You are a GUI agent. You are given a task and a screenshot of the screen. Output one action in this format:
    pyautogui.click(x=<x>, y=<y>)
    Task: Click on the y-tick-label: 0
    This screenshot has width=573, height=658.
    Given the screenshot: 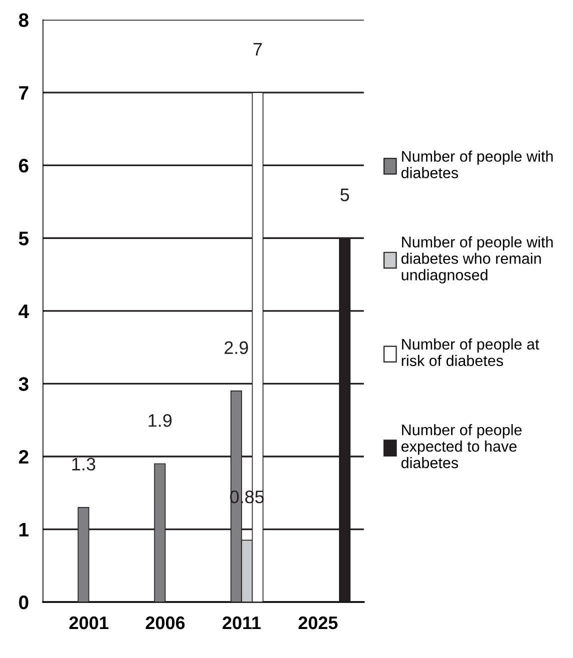 What is the action you would take?
    pyautogui.click(x=23, y=603)
    